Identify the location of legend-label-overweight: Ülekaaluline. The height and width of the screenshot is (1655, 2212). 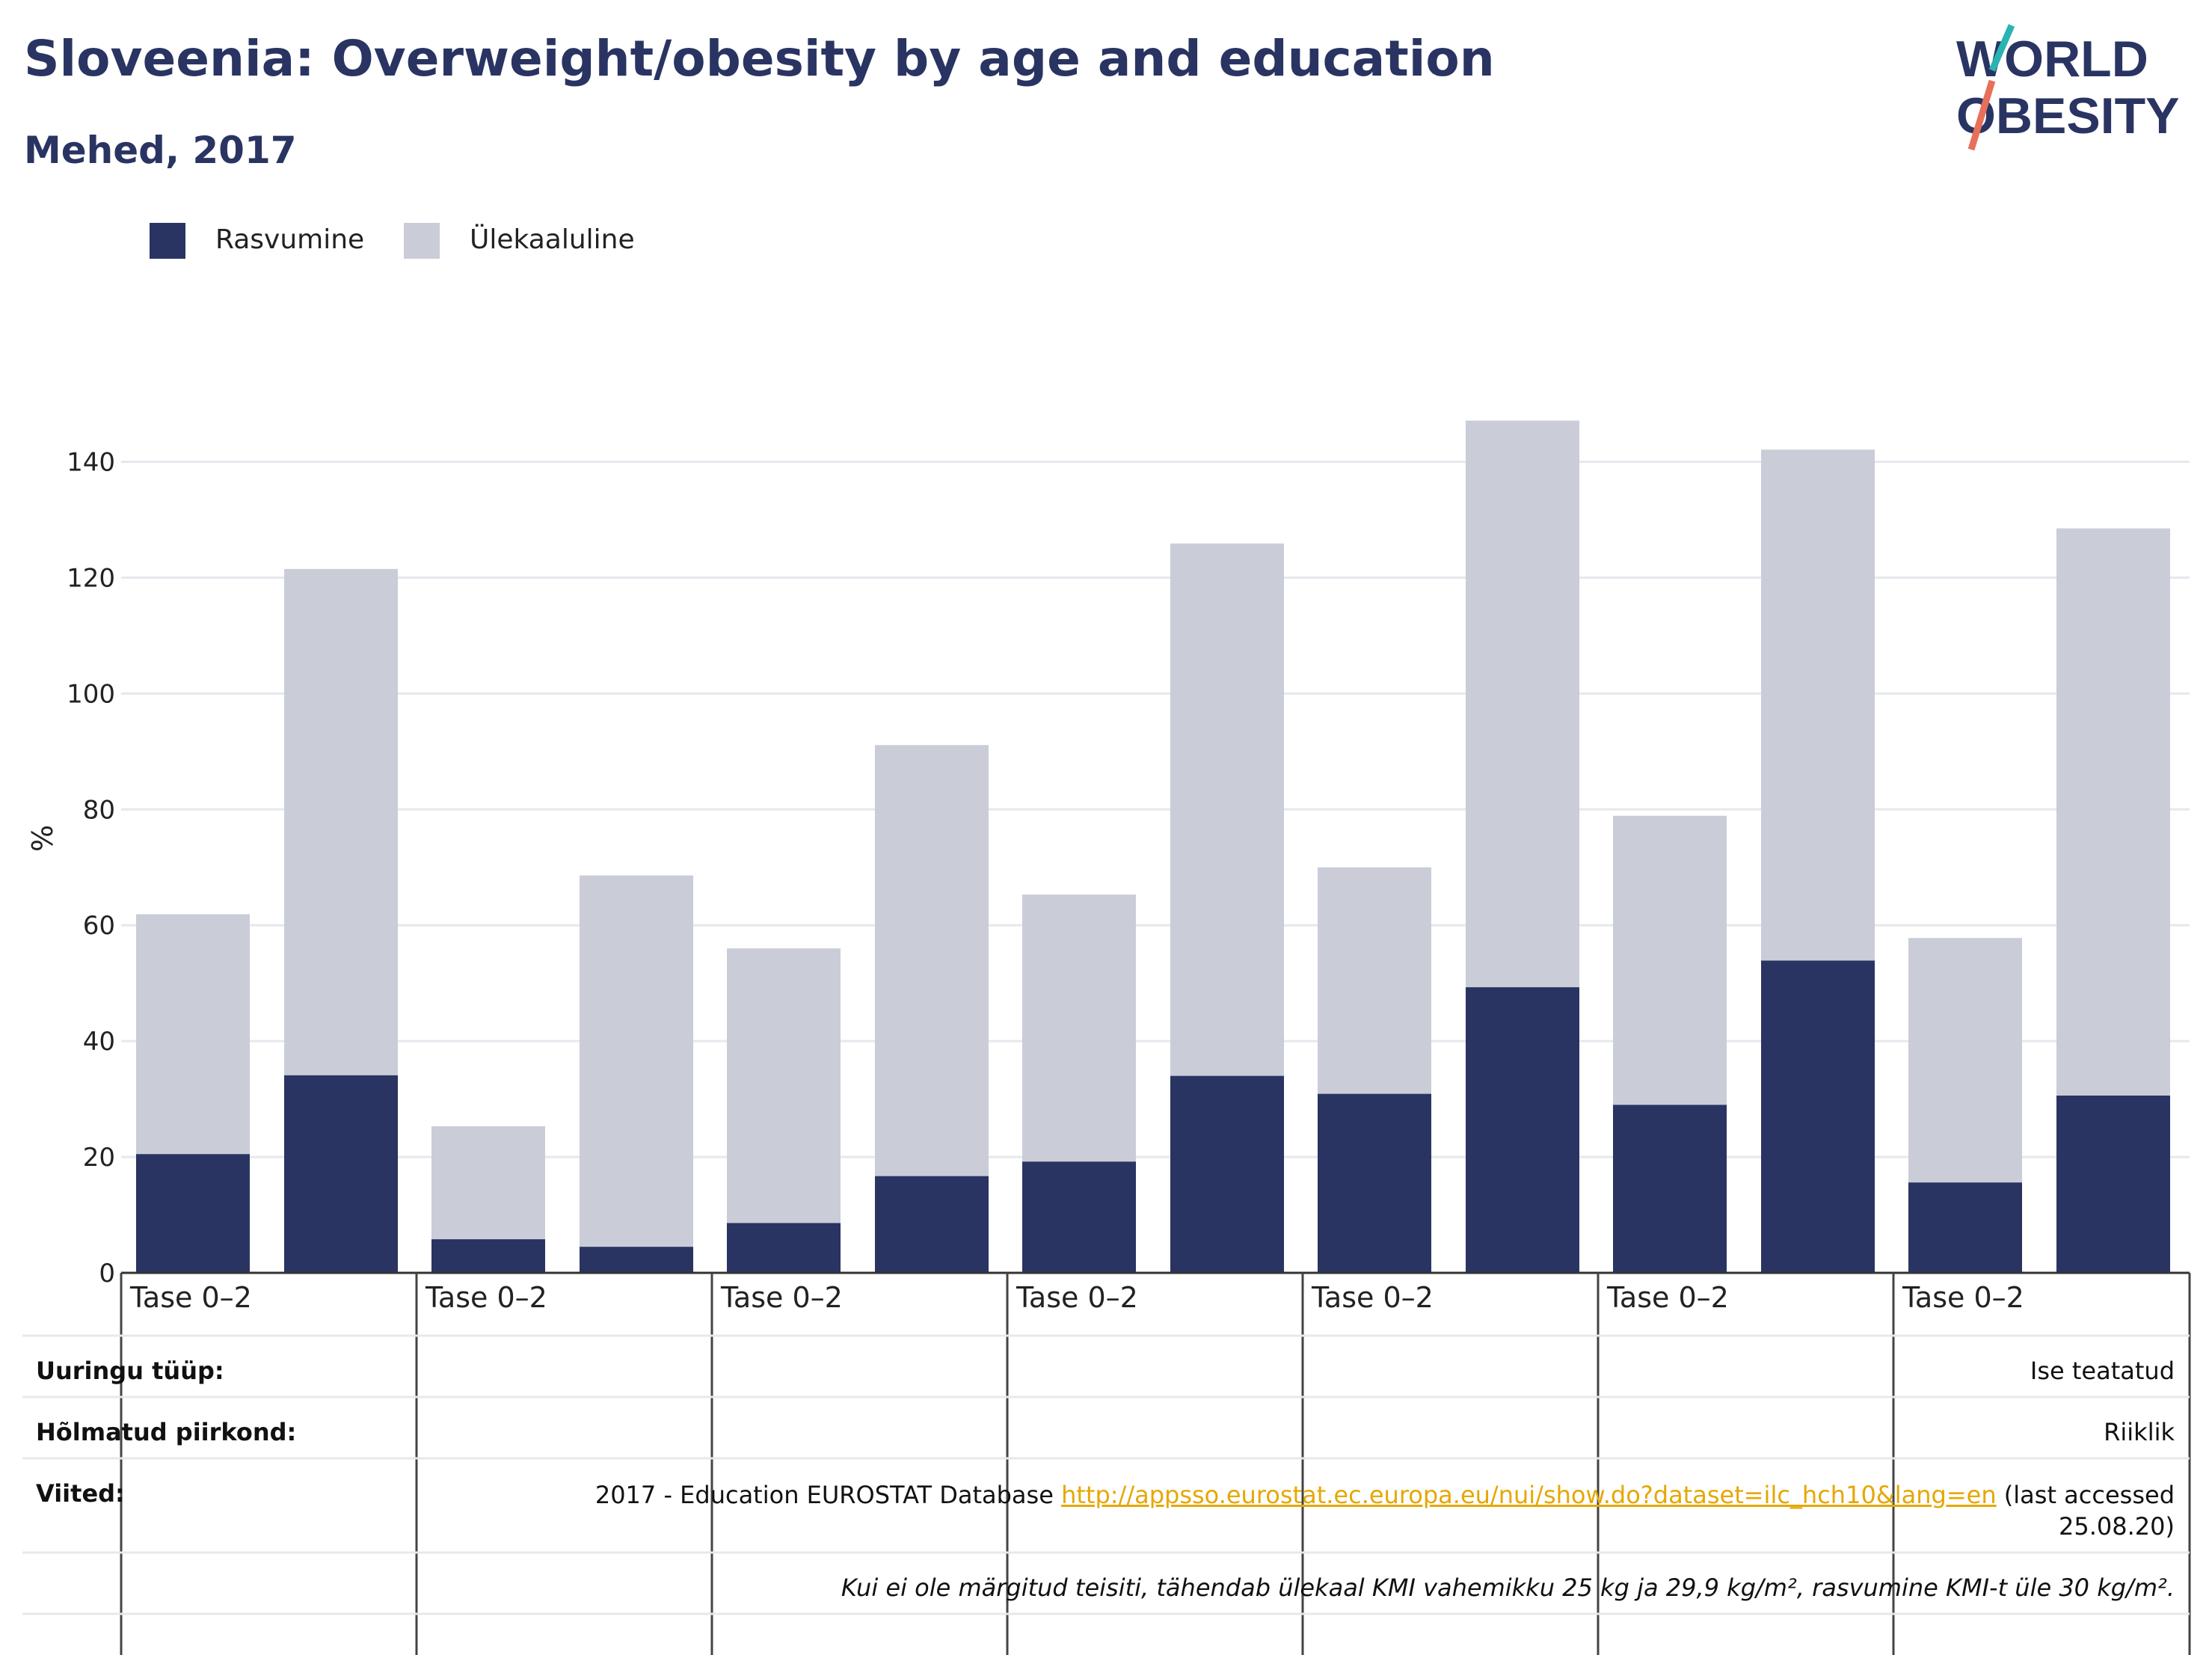
(552, 239).